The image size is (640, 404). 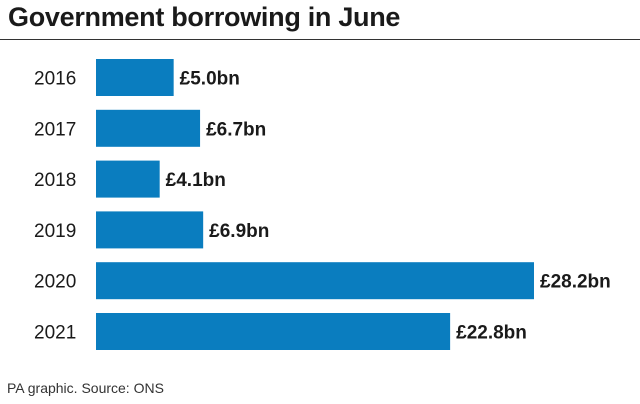 I want to click on category-label-2016: 2016, so click(x=55, y=79).